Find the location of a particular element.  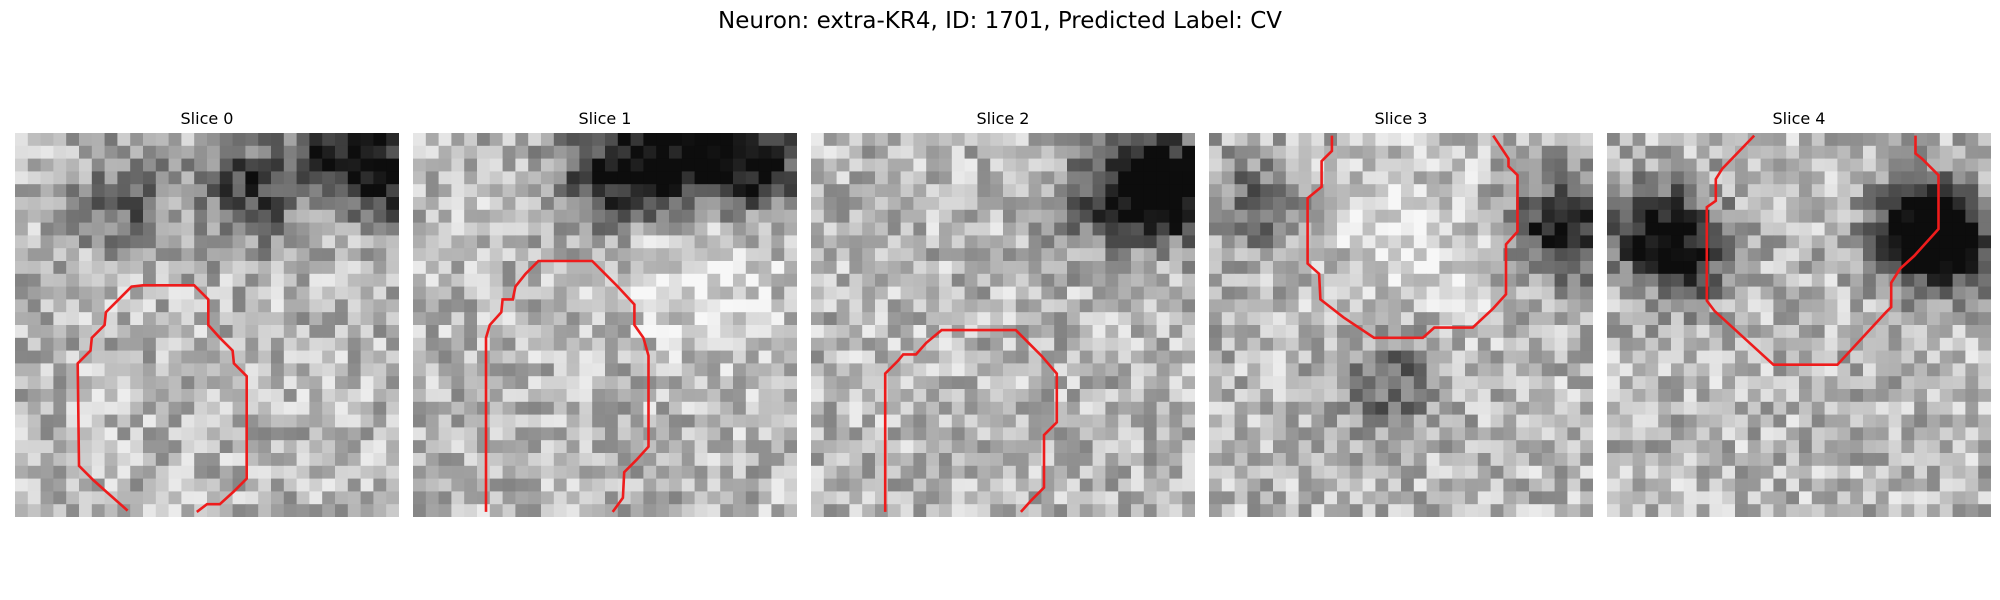

slice-panel-2: Slice 2 is located at coordinates (1003, 312).